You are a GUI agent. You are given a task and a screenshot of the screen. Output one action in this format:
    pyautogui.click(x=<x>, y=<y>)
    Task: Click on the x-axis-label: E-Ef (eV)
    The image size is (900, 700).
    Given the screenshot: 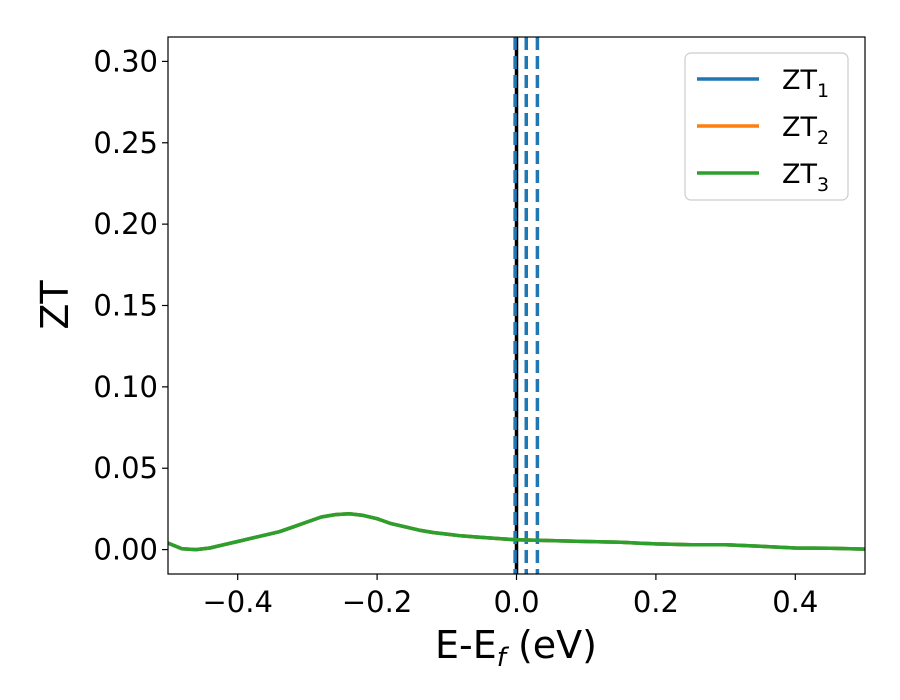 What is the action you would take?
    pyautogui.click(x=516, y=648)
    